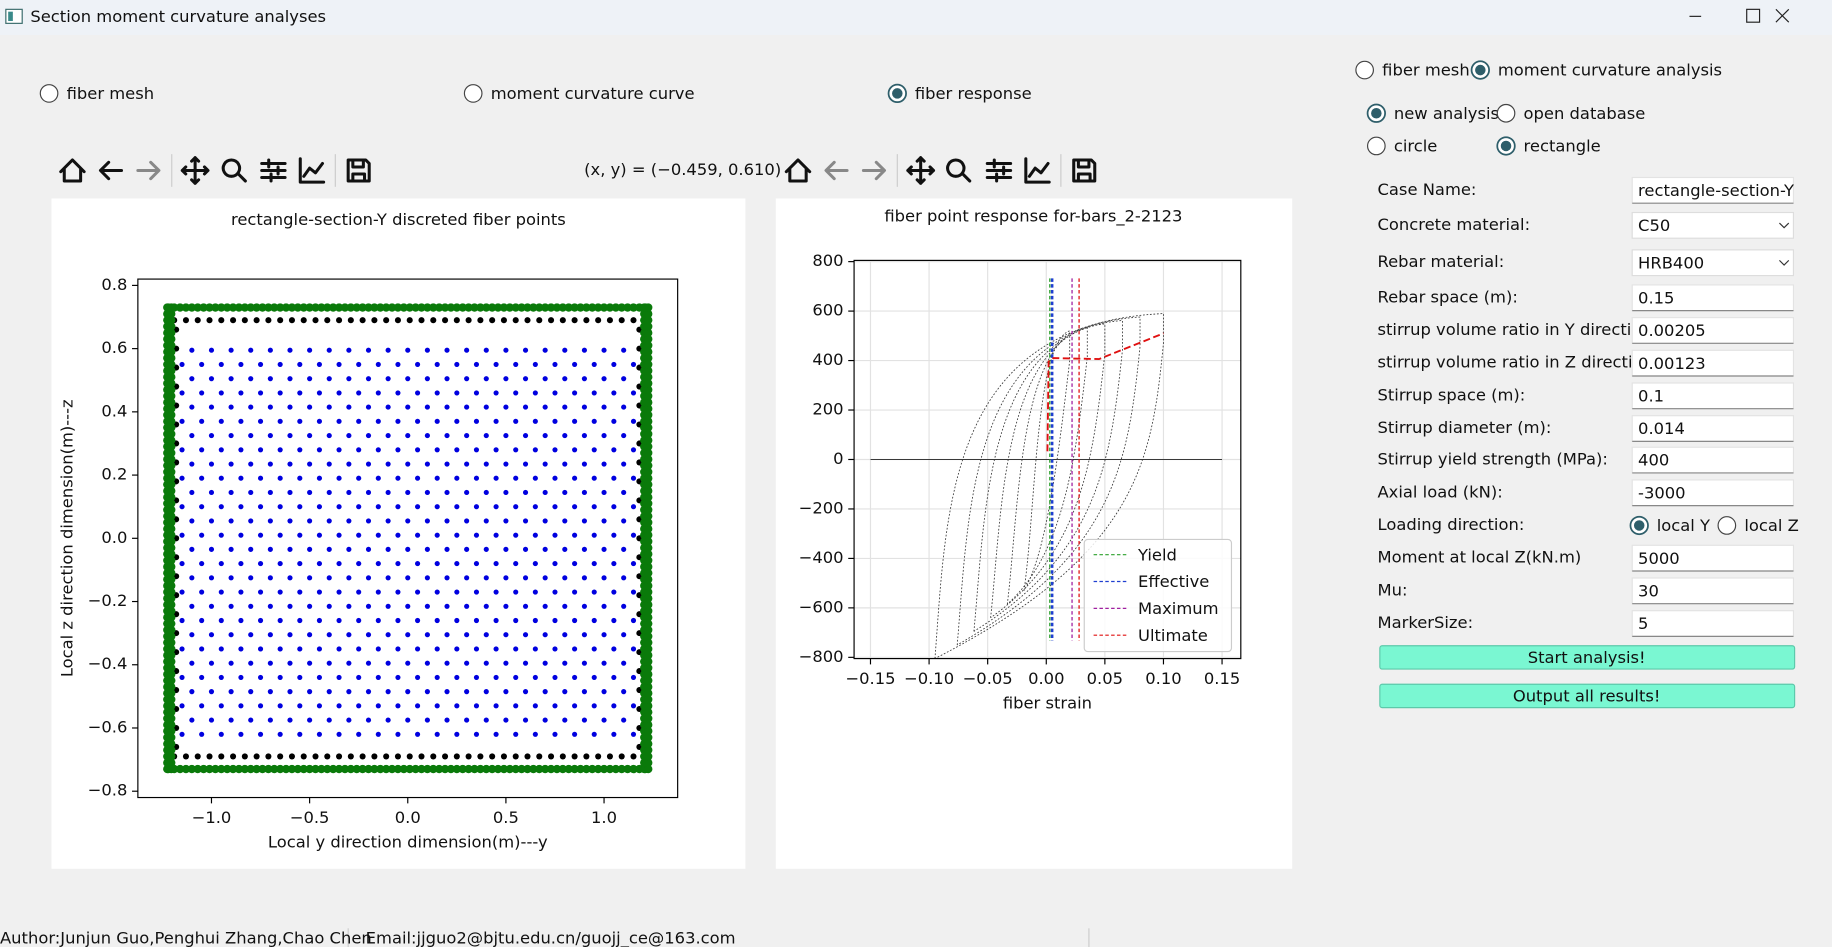 The width and height of the screenshot is (1832, 947). What do you see at coordinates (96, 93) in the screenshot?
I see `view-option: fiber mesh` at bounding box center [96, 93].